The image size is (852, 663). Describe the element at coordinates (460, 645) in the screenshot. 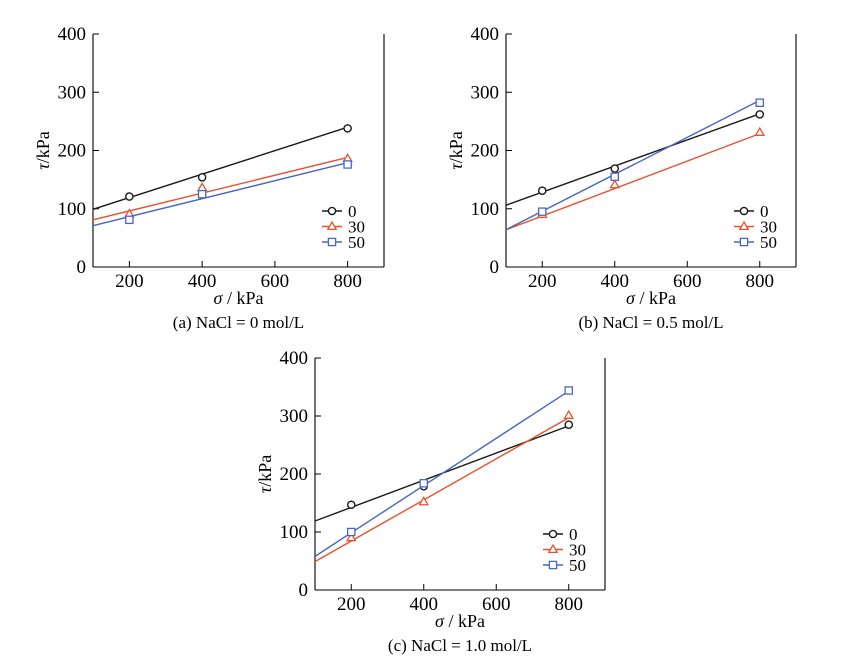

I see `chart-caption: (c) NaCl = 1.0 mol/L` at that location.